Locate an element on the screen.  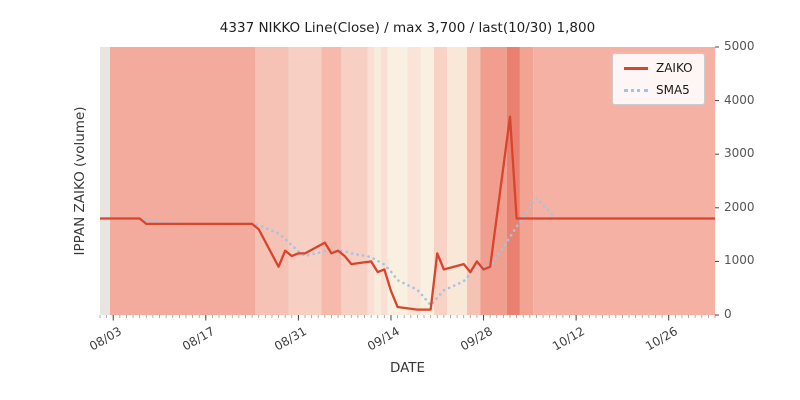
sma5-line-sample-icon is located at coordinates (636, 90).